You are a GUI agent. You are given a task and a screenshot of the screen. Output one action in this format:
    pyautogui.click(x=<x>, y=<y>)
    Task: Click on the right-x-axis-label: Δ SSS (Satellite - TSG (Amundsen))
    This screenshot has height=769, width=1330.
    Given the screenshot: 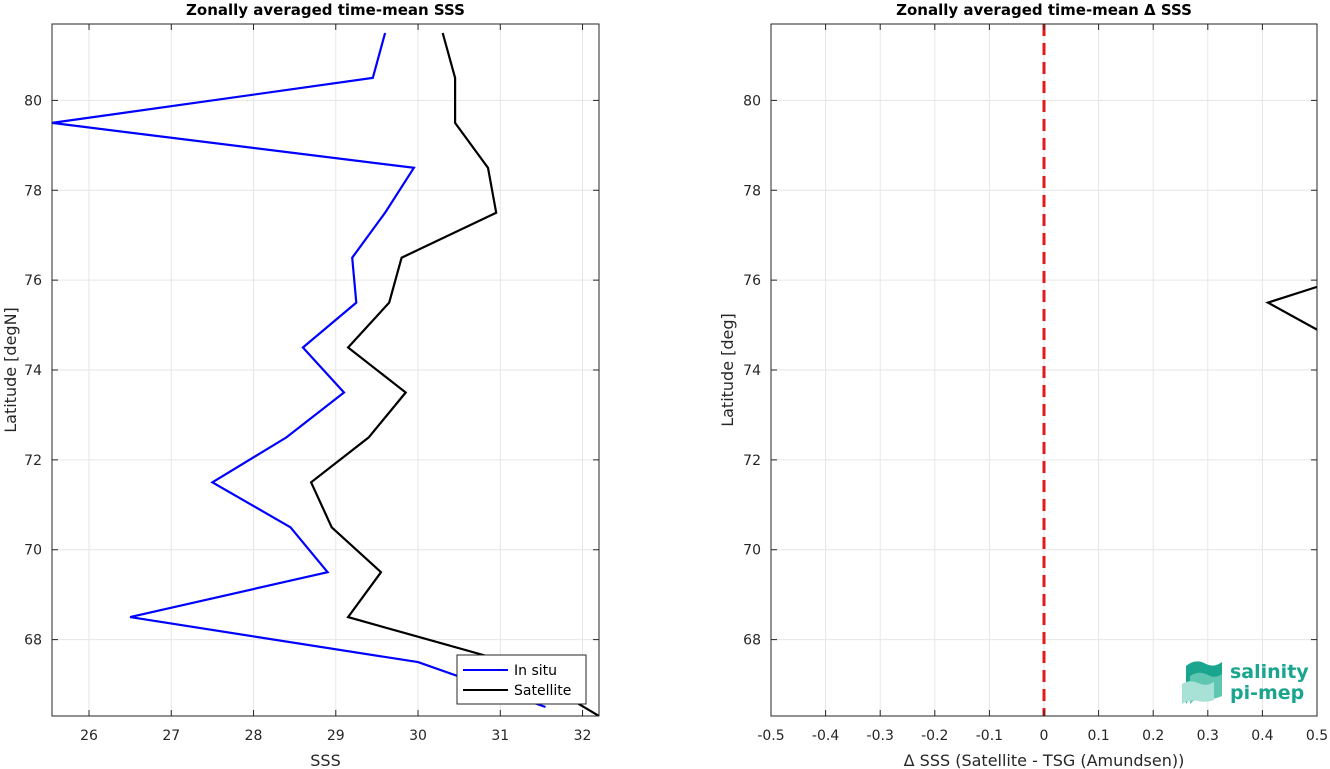 What is the action you would take?
    pyautogui.click(x=1044, y=760)
    